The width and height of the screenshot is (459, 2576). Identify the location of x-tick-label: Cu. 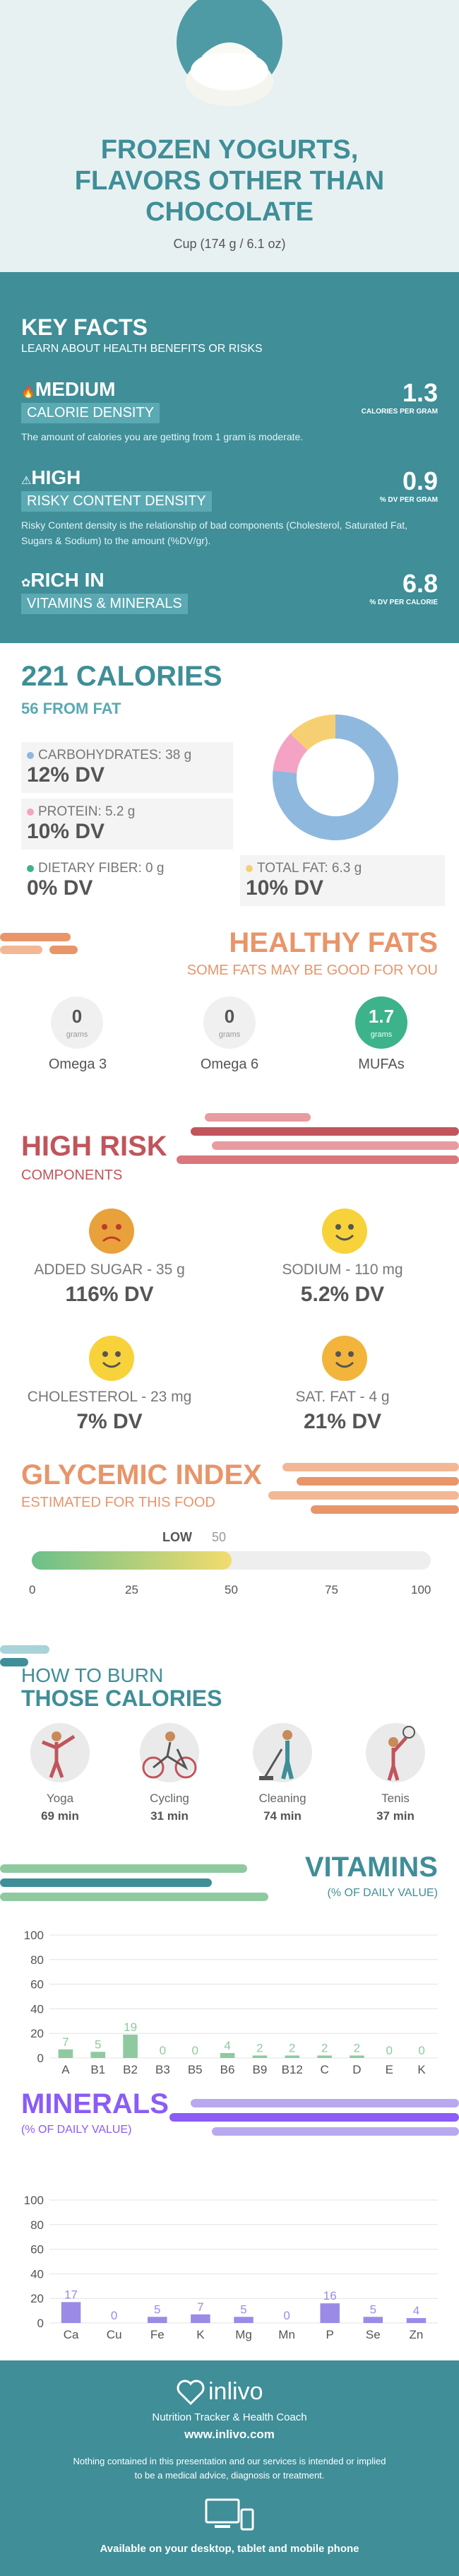
(114, 2334).